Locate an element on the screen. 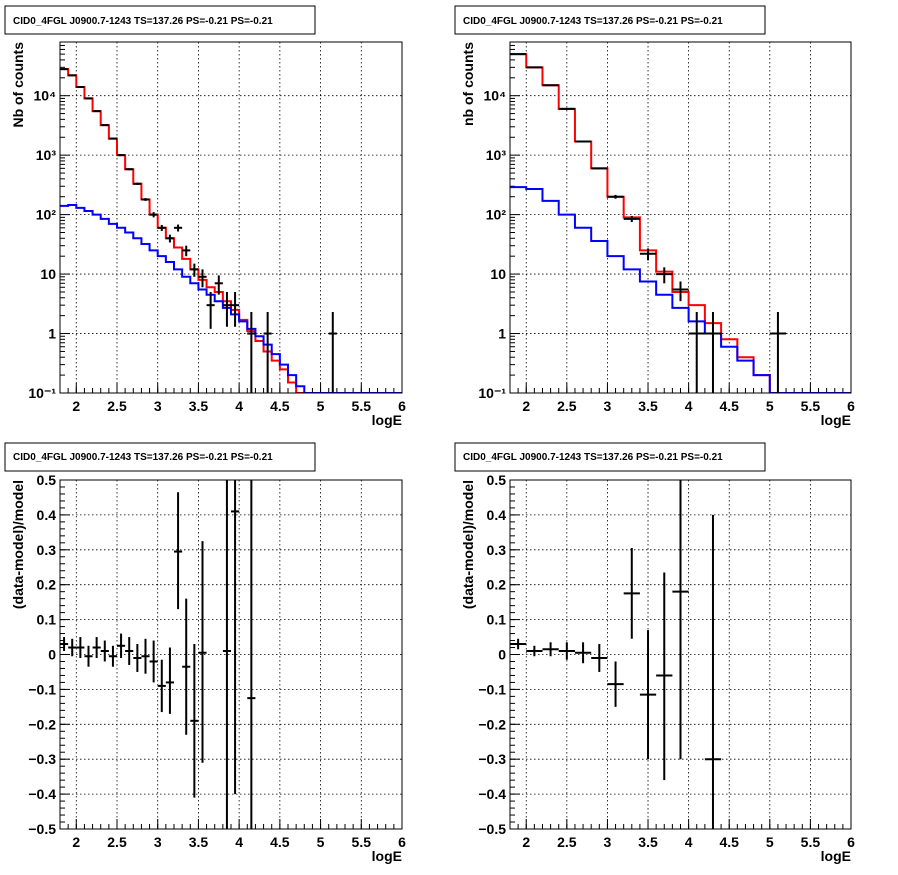  y-tick-label: 10³ is located at coordinates (46, 155).